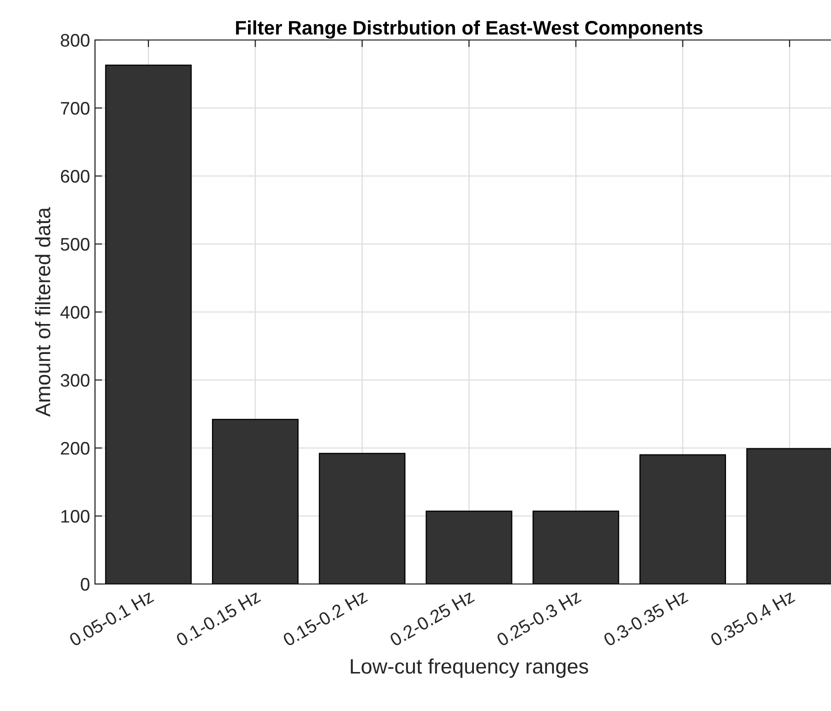 The width and height of the screenshot is (831, 711). Describe the element at coordinates (469, 29) in the screenshot. I see `chart-title: Filter Range Distrbution of East-West Components` at that location.